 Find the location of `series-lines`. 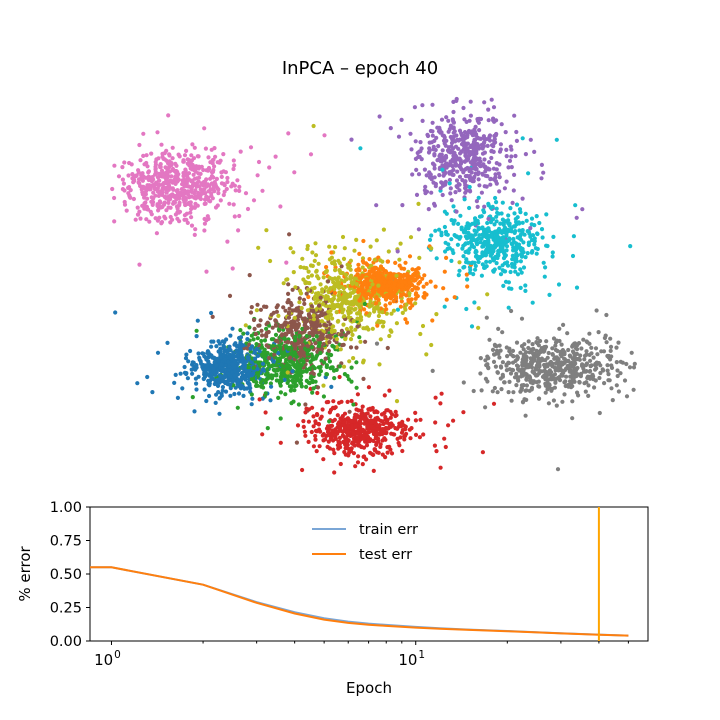

series-lines is located at coordinates (359, 601).